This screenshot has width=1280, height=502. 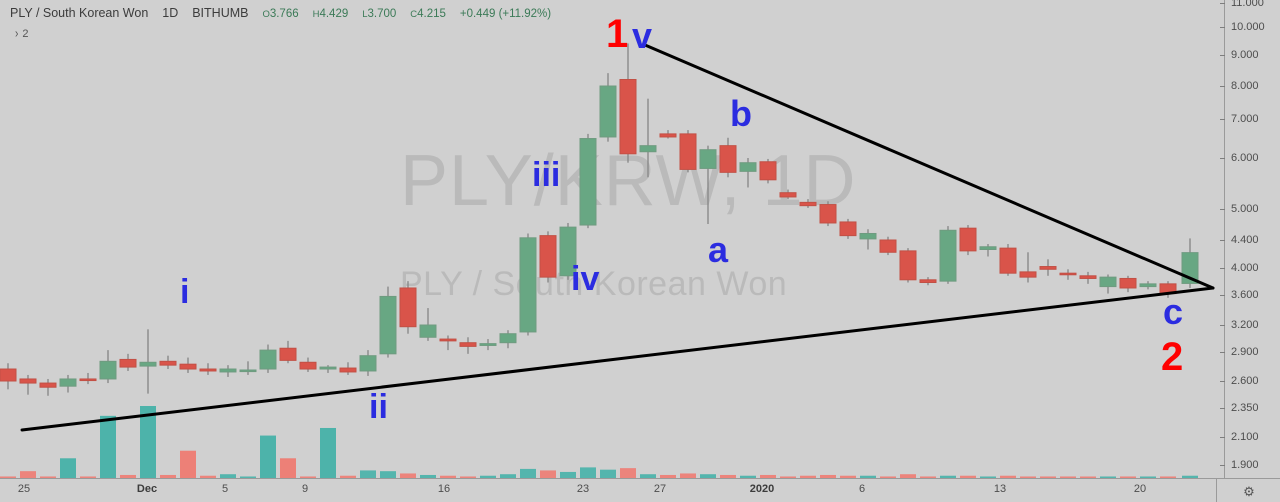 What do you see at coordinates (185, 292) in the screenshot?
I see `wave-label-i: i` at bounding box center [185, 292].